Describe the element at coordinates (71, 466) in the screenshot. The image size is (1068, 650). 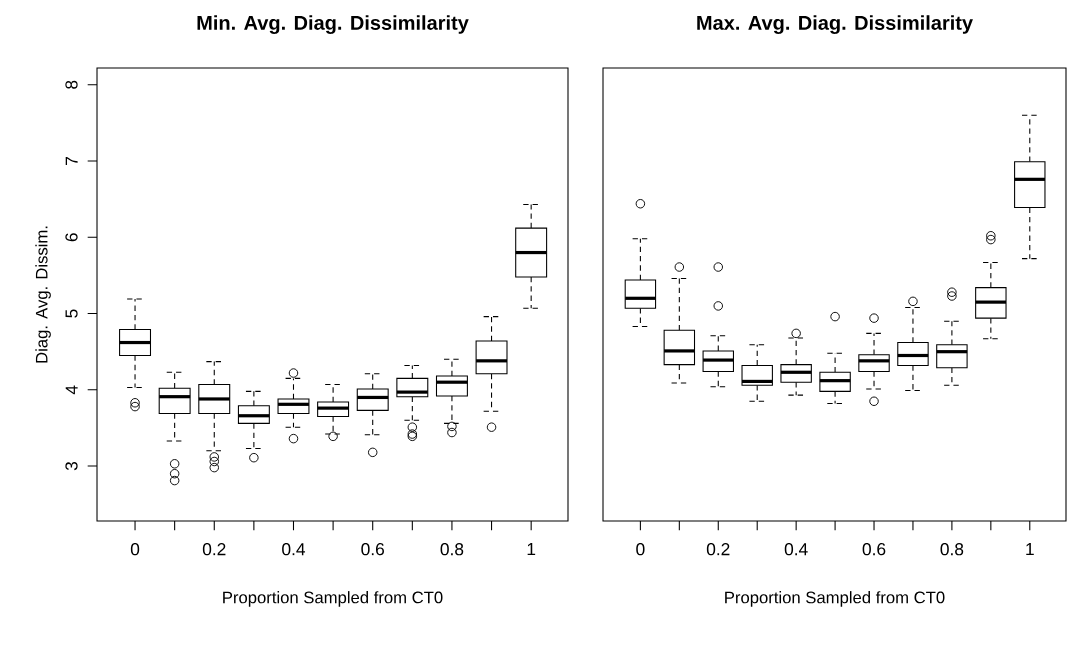
I see `y-tick-label: 3` at that location.